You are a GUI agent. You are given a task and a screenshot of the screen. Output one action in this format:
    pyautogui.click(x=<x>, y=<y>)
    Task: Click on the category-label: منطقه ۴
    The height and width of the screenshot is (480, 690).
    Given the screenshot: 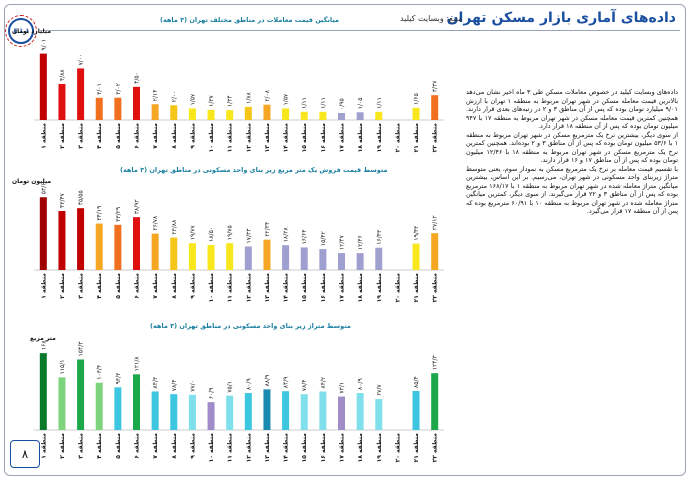 What is the action you would take?
    pyautogui.click(x=99, y=286)
    